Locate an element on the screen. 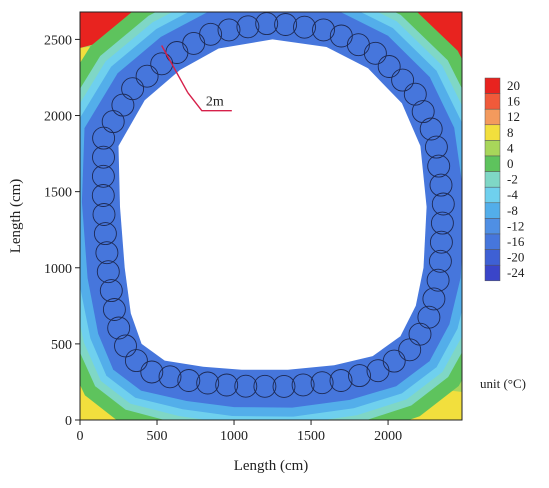  annotation-arrow is located at coordinates (175, 69).